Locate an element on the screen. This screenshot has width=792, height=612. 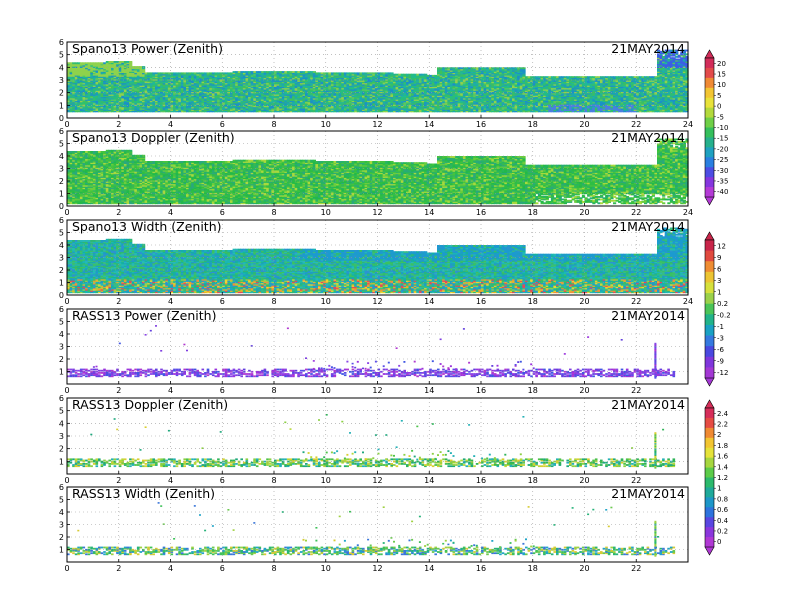
colorbar-doppler: 2.4 2.2 2 1.8 1.6 1.4 1.2 1 0.8 0.6 0.4 0.2 0 is located at coordinates (716, 477).